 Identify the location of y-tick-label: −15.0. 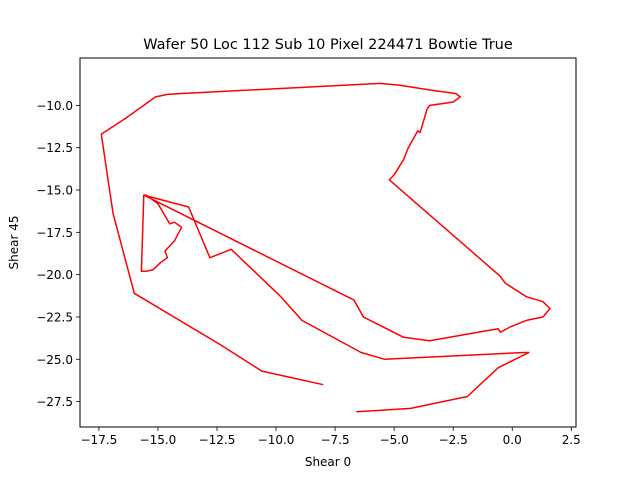
(54, 191).